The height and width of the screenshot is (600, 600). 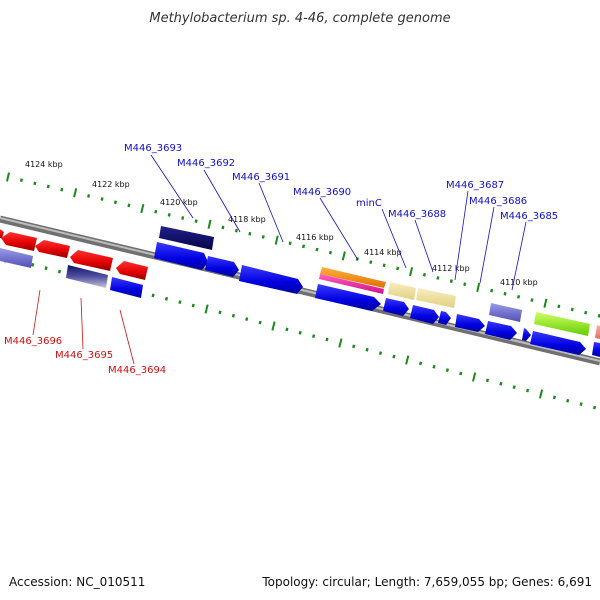 I want to click on gene-label: M446_3691, so click(x=261, y=177).